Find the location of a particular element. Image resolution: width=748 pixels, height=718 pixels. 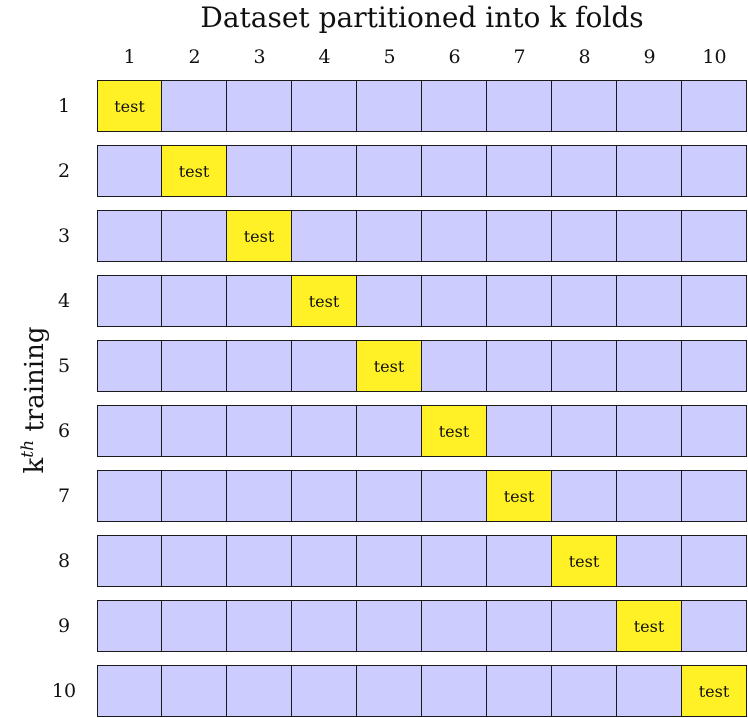

training-number-7: 7 is located at coordinates (64, 496).